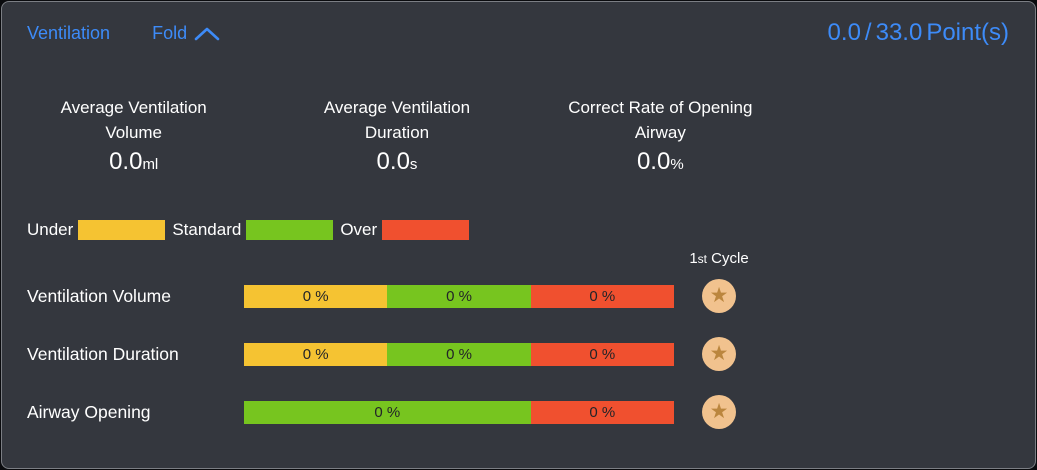  What do you see at coordinates (69, 32) in the screenshot?
I see `panel-title: Ventilation` at bounding box center [69, 32].